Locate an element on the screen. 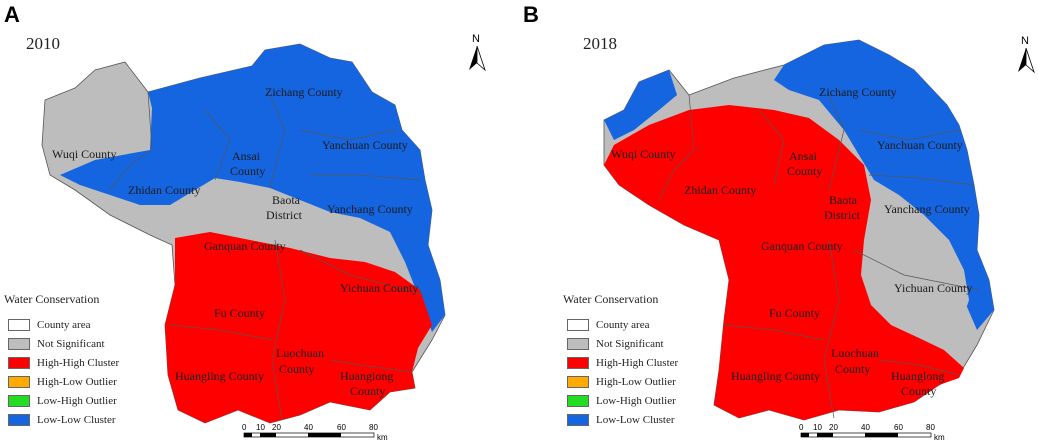  scale-bar-b: 0 10 20 40 60 80 km is located at coordinates (872, 432).